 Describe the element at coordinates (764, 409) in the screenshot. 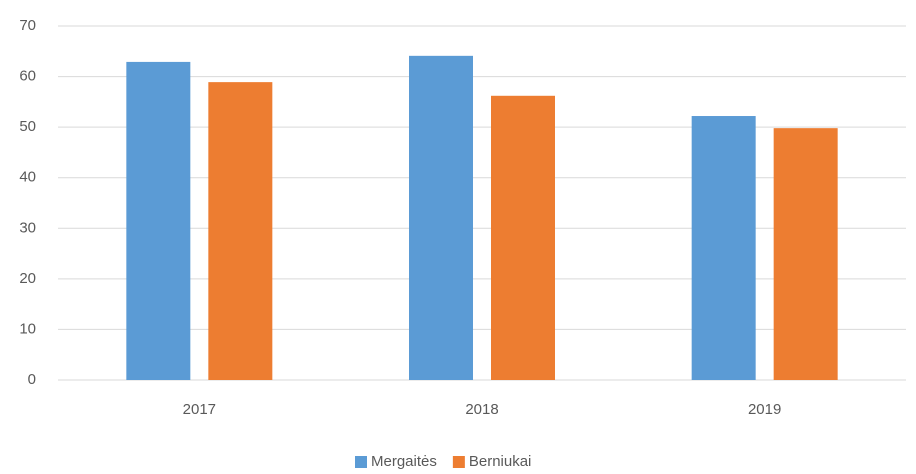

I see `x-tick-label: 2019` at that location.